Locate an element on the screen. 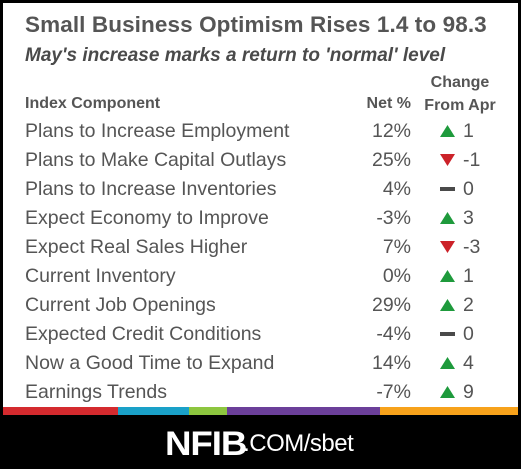 The image size is (521, 469). nfib-logo: NFIB.COM/sbet is located at coordinates (260, 444).